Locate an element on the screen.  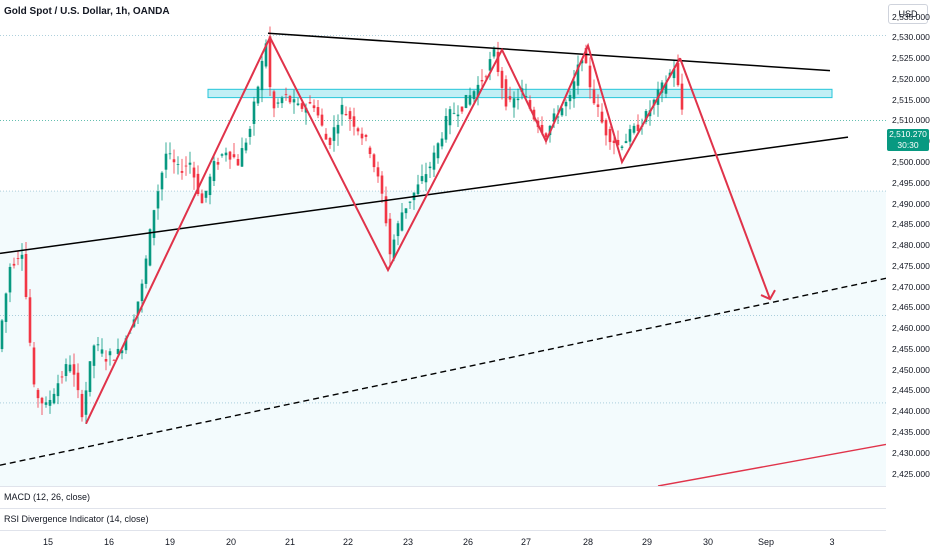
price-tick-label: 2,445.000 is located at coordinates (911, 390).